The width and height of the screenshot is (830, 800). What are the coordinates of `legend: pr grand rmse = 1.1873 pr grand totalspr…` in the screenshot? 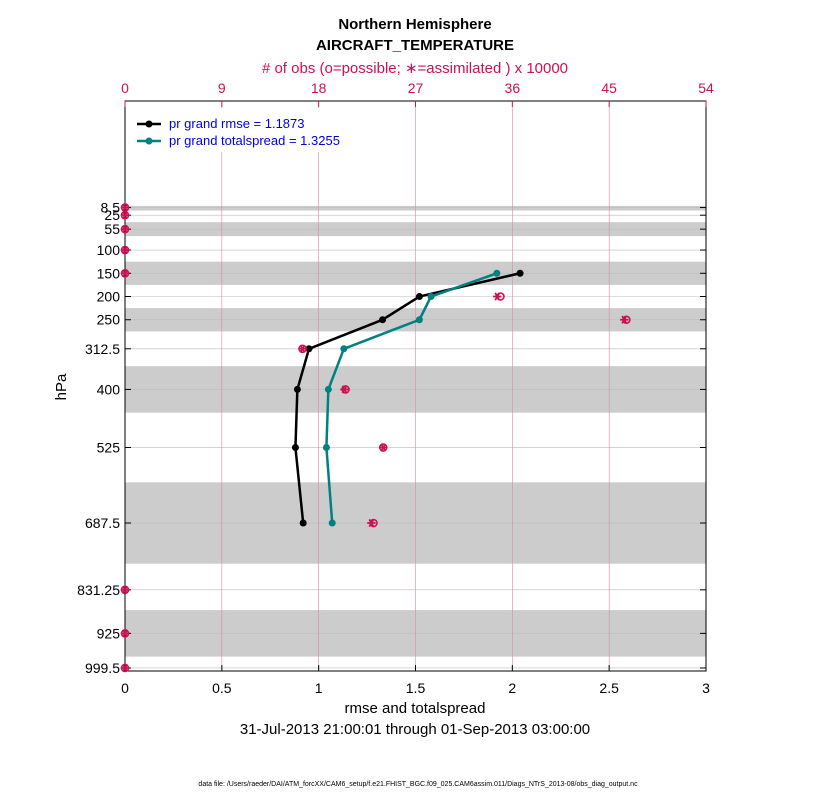 It's located at (253, 130).